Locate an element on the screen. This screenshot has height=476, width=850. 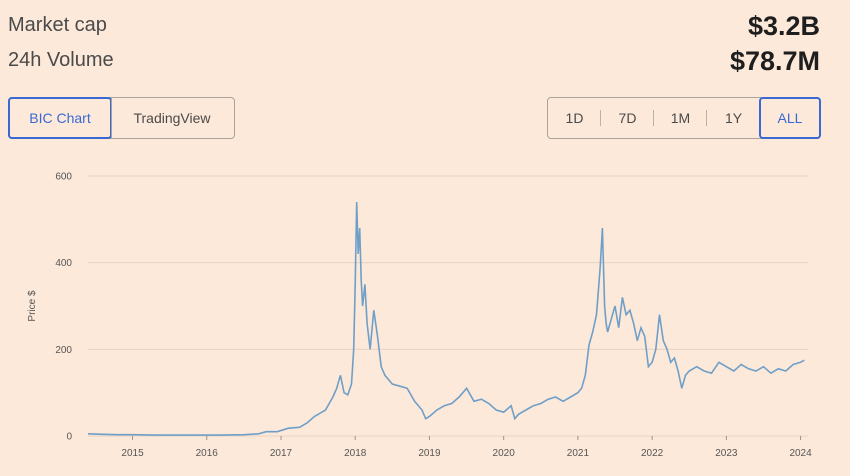
x-tick-label: 2020 is located at coordinates (504, 453).